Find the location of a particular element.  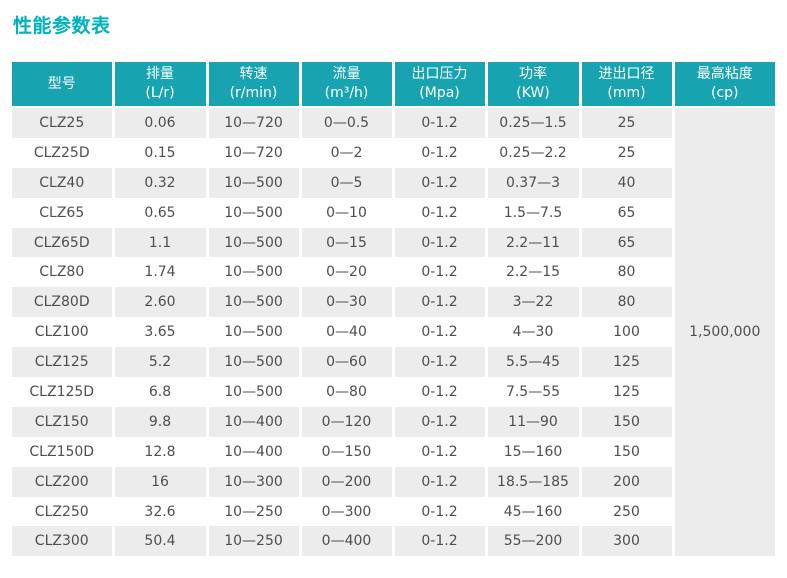

cell-speed: 10—300 is located at coordinates (254, 481).